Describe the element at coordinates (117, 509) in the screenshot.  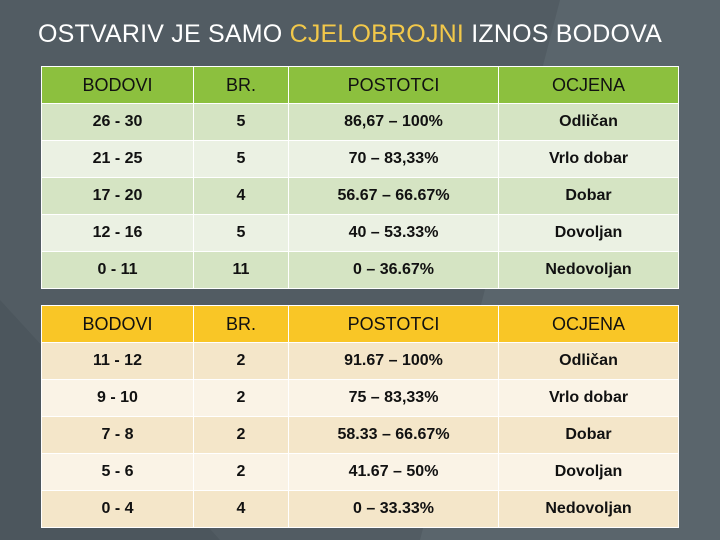
I see `cell-bodovi: 0 - 4` at that location.